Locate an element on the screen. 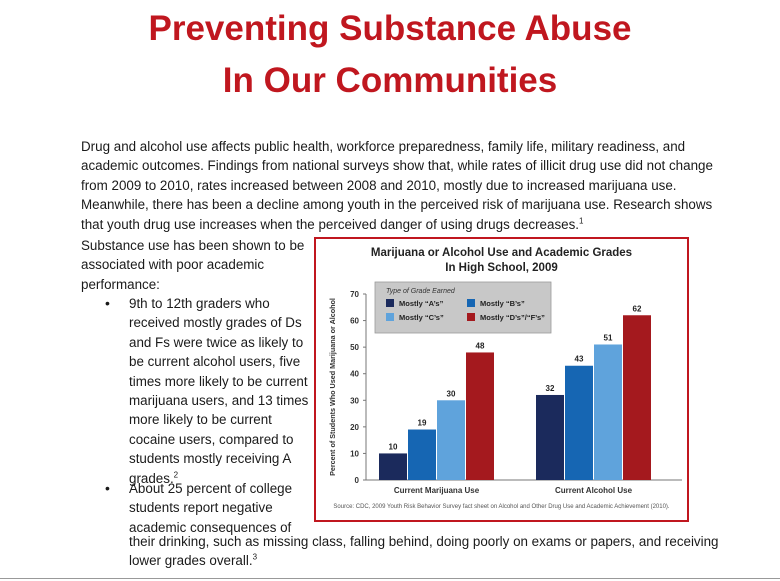 The width and height of the screenshot is (780, 581). y-tick-label: 0 is located at coordinates (357, 480).